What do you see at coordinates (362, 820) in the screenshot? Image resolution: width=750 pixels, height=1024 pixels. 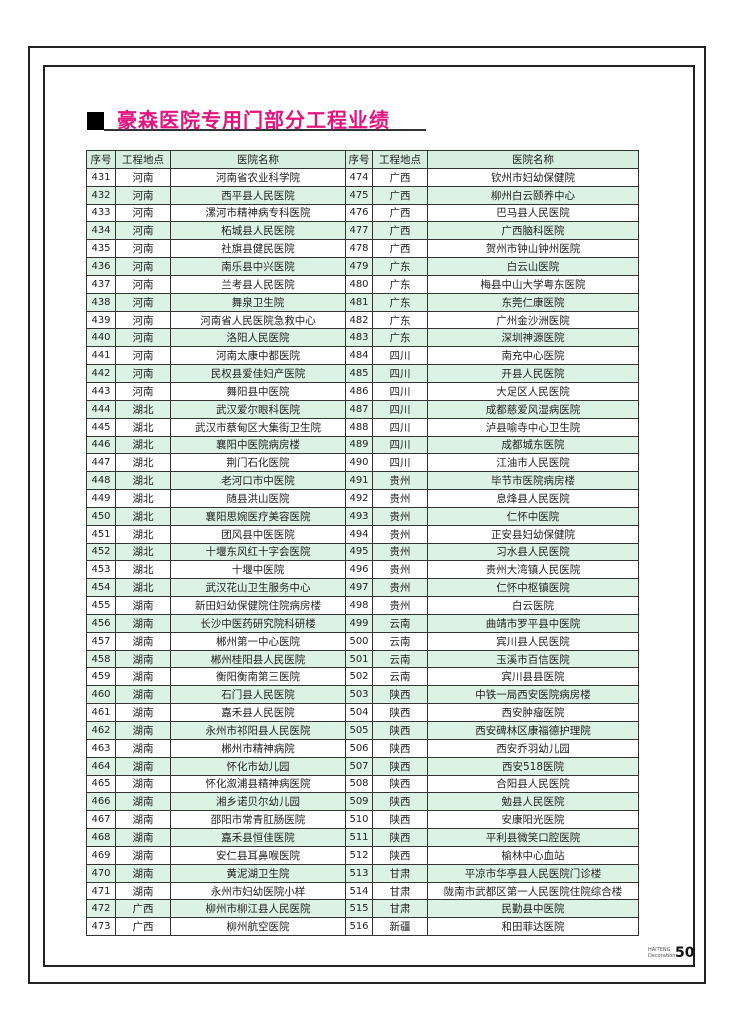 I see `table-row: 467 湖南 邵阳市常青肛肠医院 510 陕西 安康阳光医院` at bounding box center [362, 820].